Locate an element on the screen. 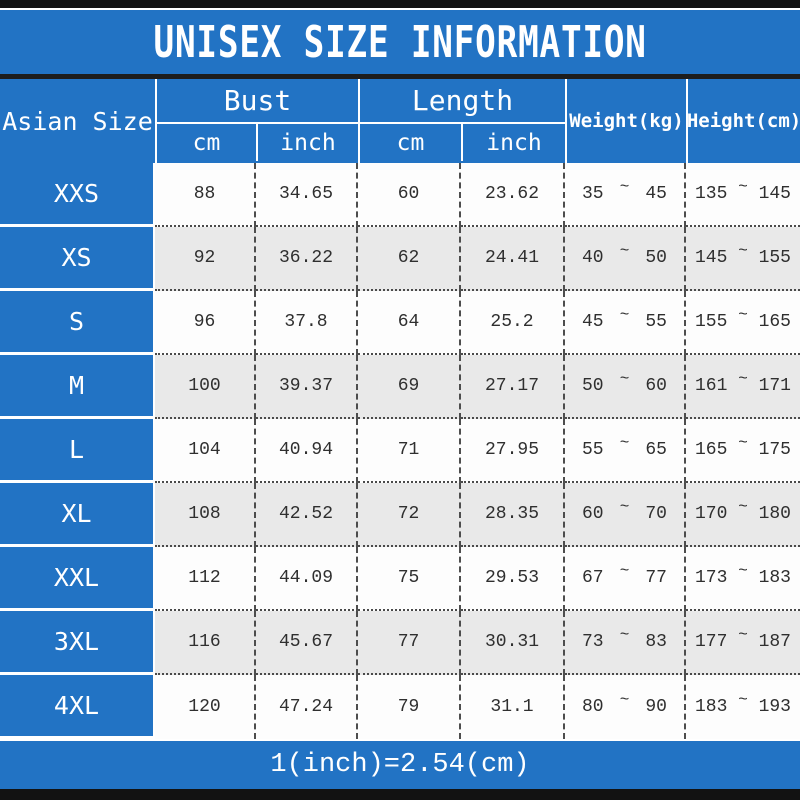 The image size is (800, 800). length-inch-value: 27.95 is located at coordinates (513, 451).